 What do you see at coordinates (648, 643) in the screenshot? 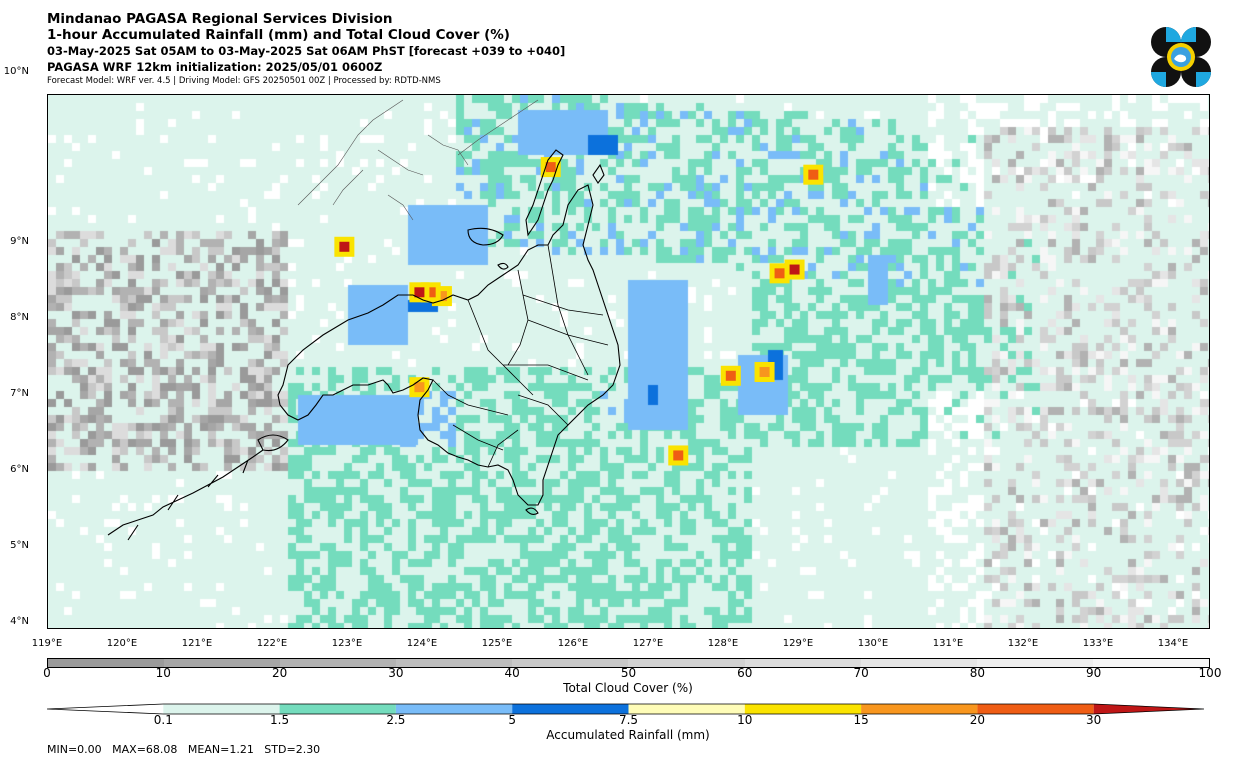
I see `lon-label-127: 127°E` at bounding box center [648, 643].